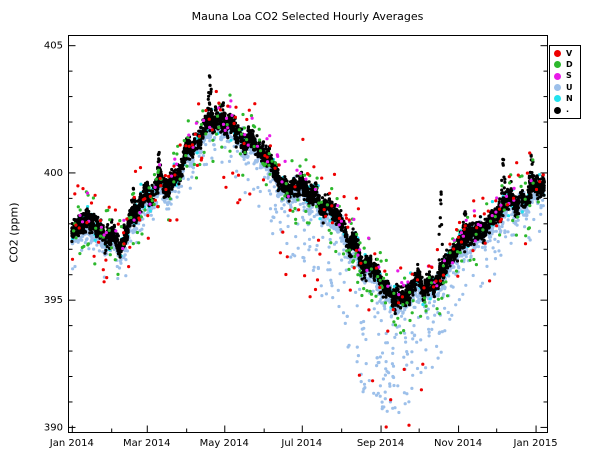 Image resolution: width=602 pixels, height=471 pixels. Describe the element at coordinates (569, 64) in the screenshot. I see `legend-label: D` at that location.